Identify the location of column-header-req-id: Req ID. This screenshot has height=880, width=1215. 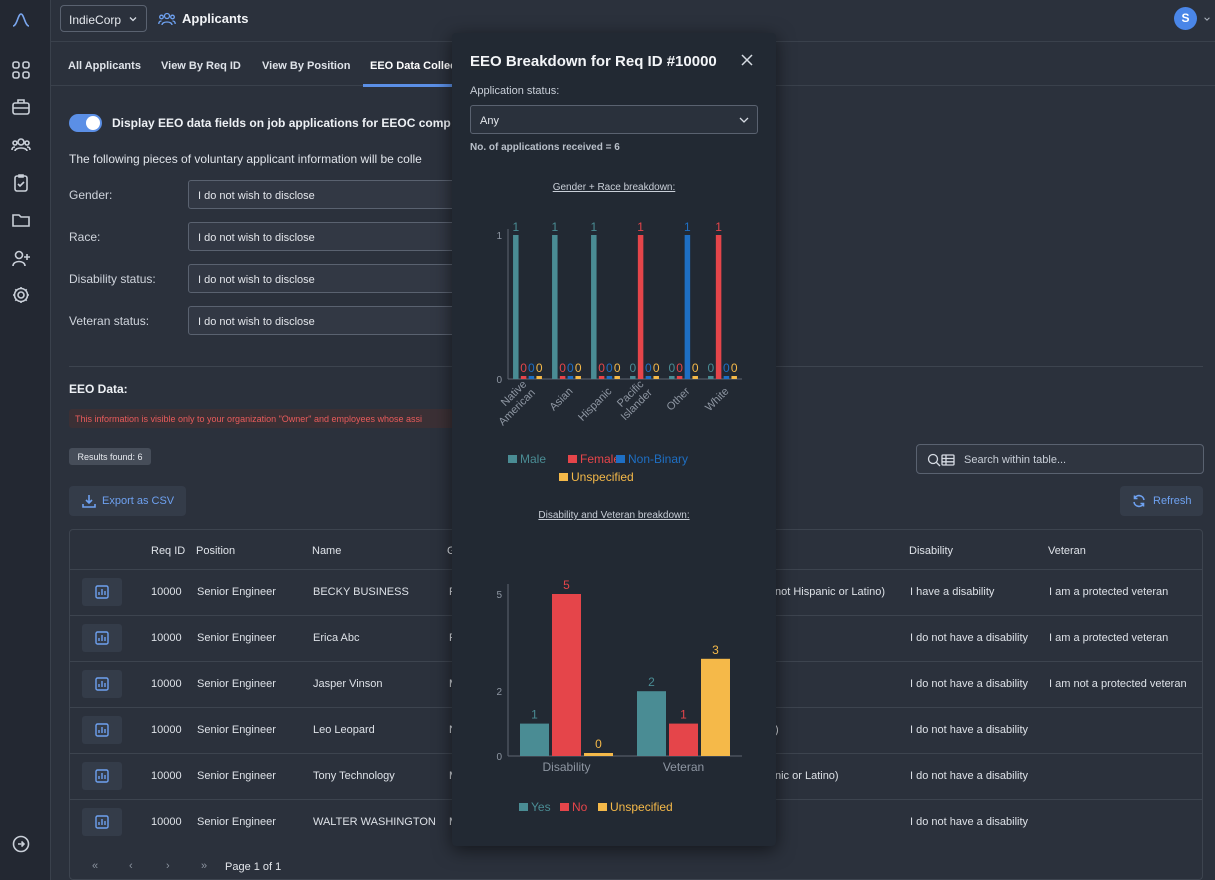
(168, 551).